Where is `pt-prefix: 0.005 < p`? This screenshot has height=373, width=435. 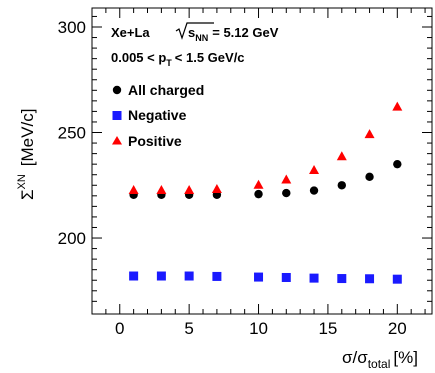
pt-prefix: 0.005 < p is located at coordinates (138, 57).